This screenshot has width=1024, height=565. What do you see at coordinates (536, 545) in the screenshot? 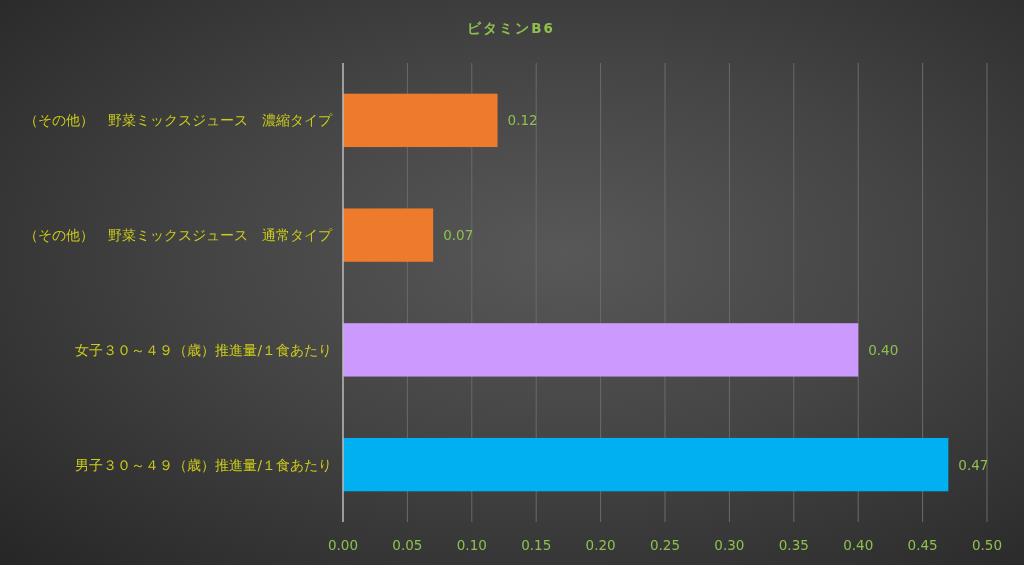
I see `x-tick-label: 0.15` at bounding box center [536, 545].